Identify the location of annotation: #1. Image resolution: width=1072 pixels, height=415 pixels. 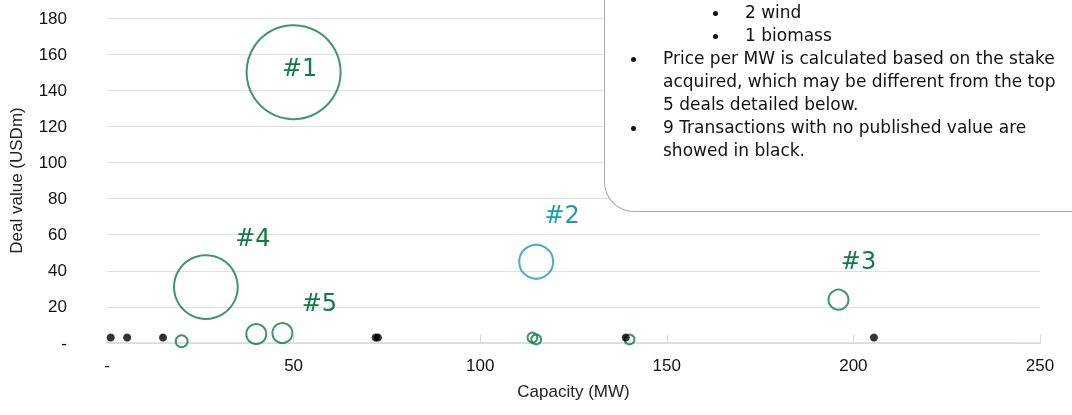
(299, 68).